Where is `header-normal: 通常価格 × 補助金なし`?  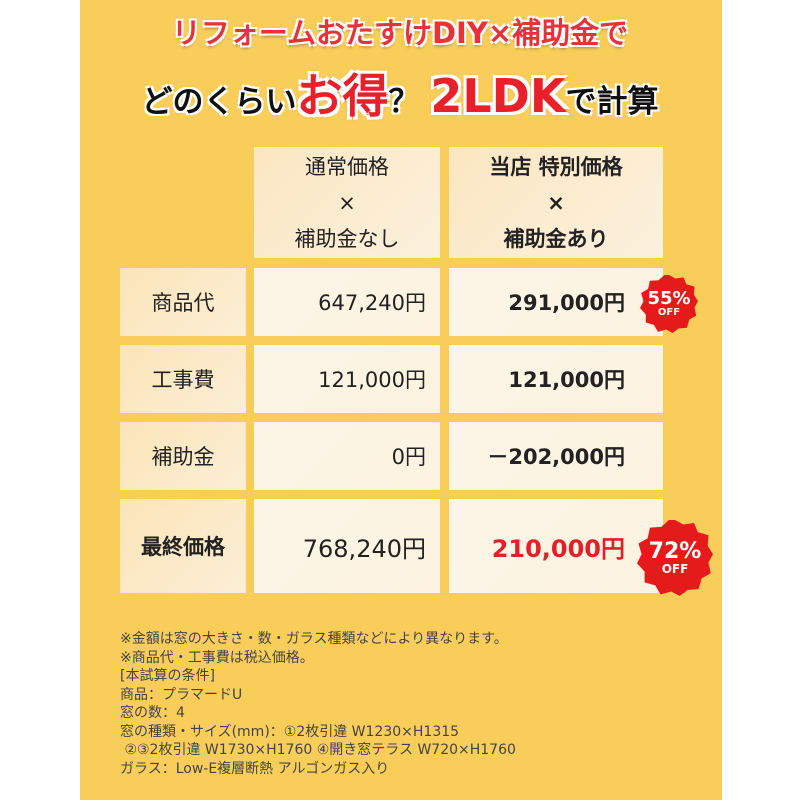
header-normal: 通常価格 × 補助金なし is located at coordinates (347, 202).